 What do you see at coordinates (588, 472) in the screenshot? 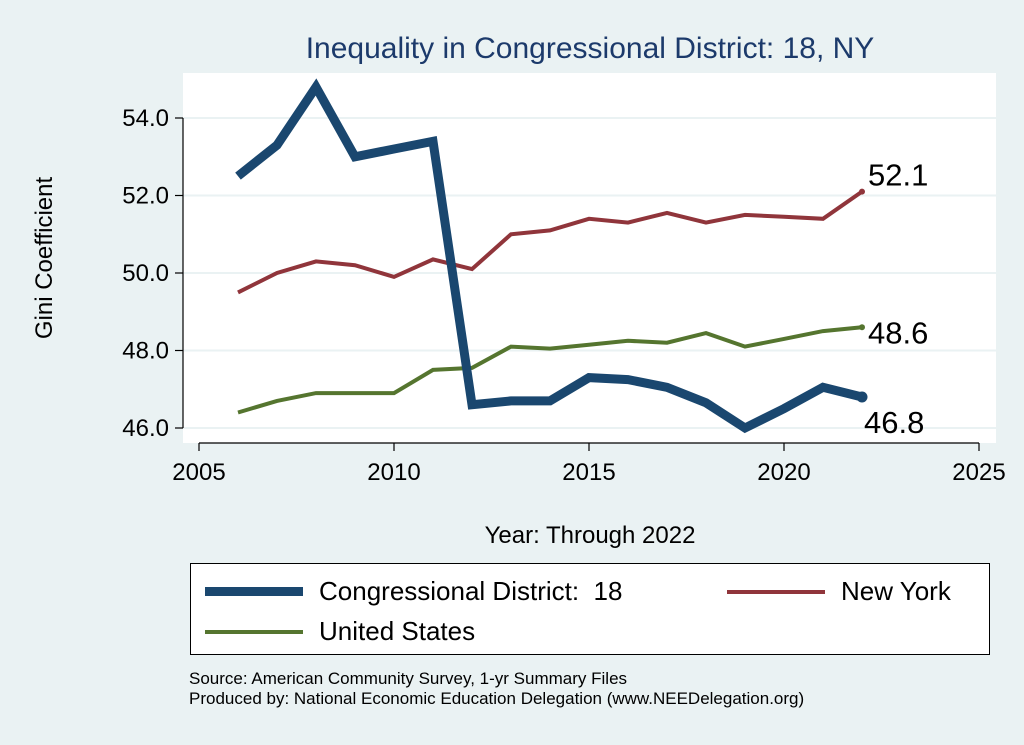
I see `x-tick-label: 2015` at bounding box center [588, 472].